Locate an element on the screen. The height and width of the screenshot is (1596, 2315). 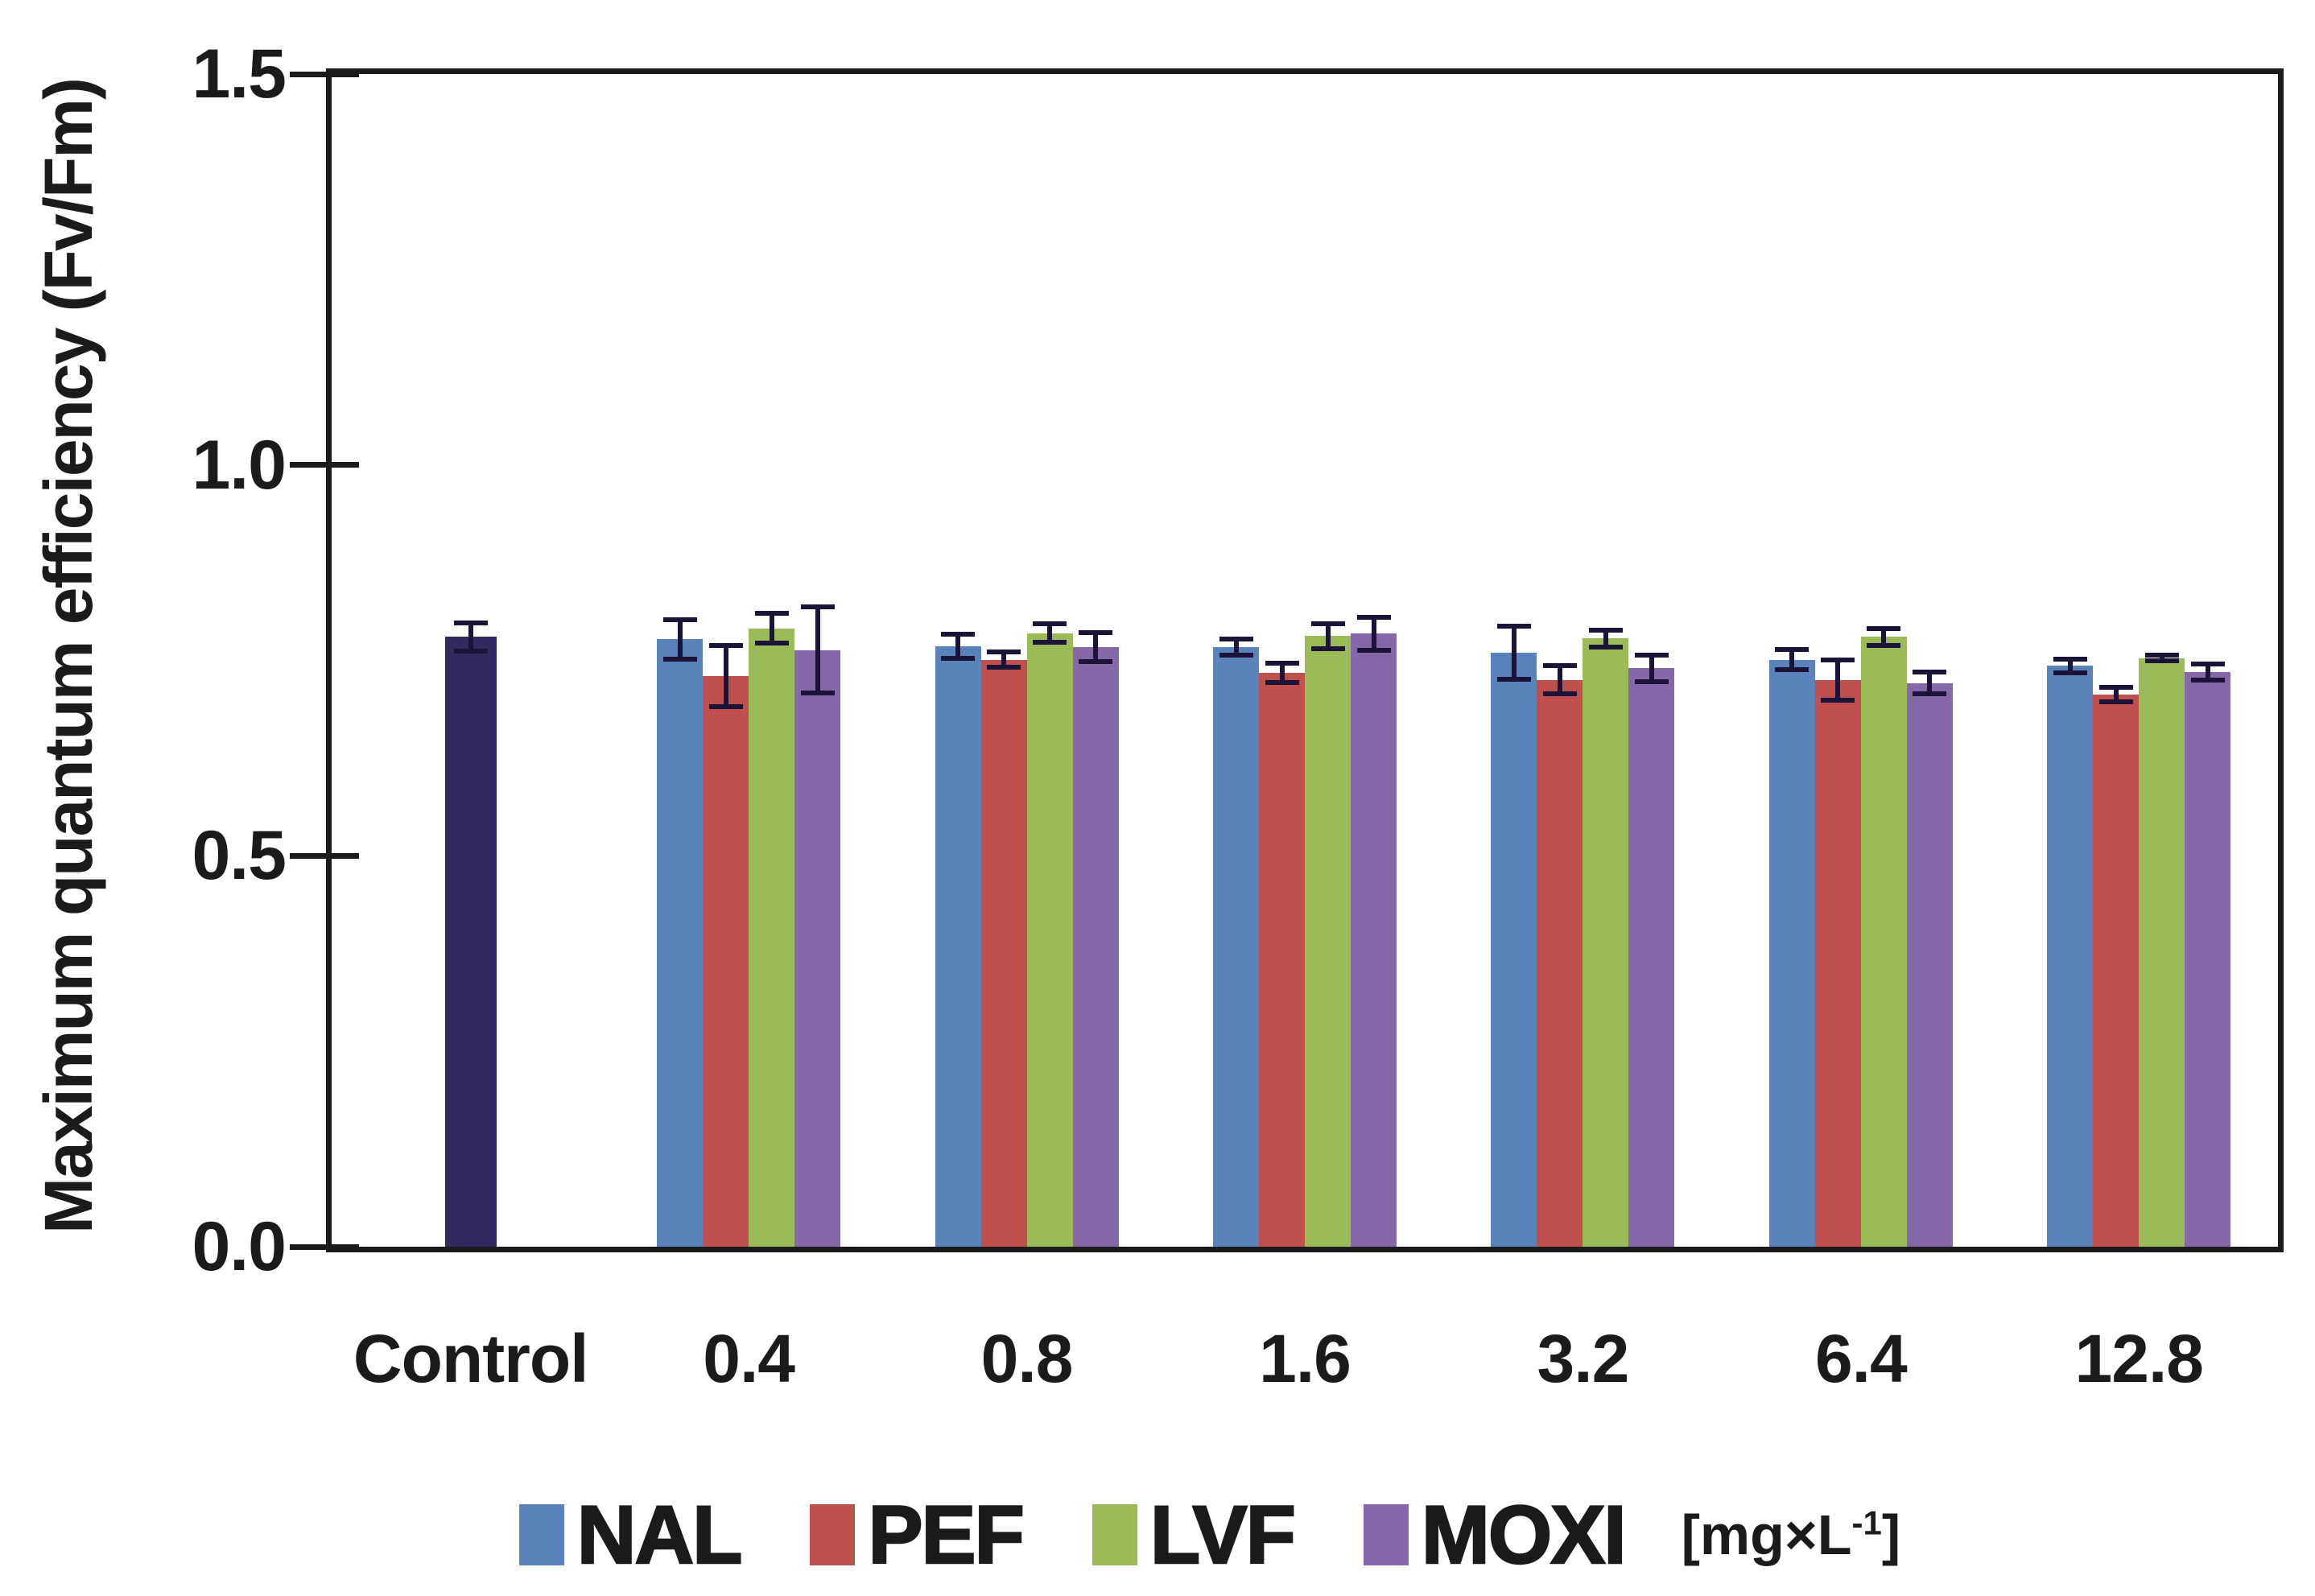
error-bar-cap-bottom-pef-0.4 is located at coordinates (725, 706).